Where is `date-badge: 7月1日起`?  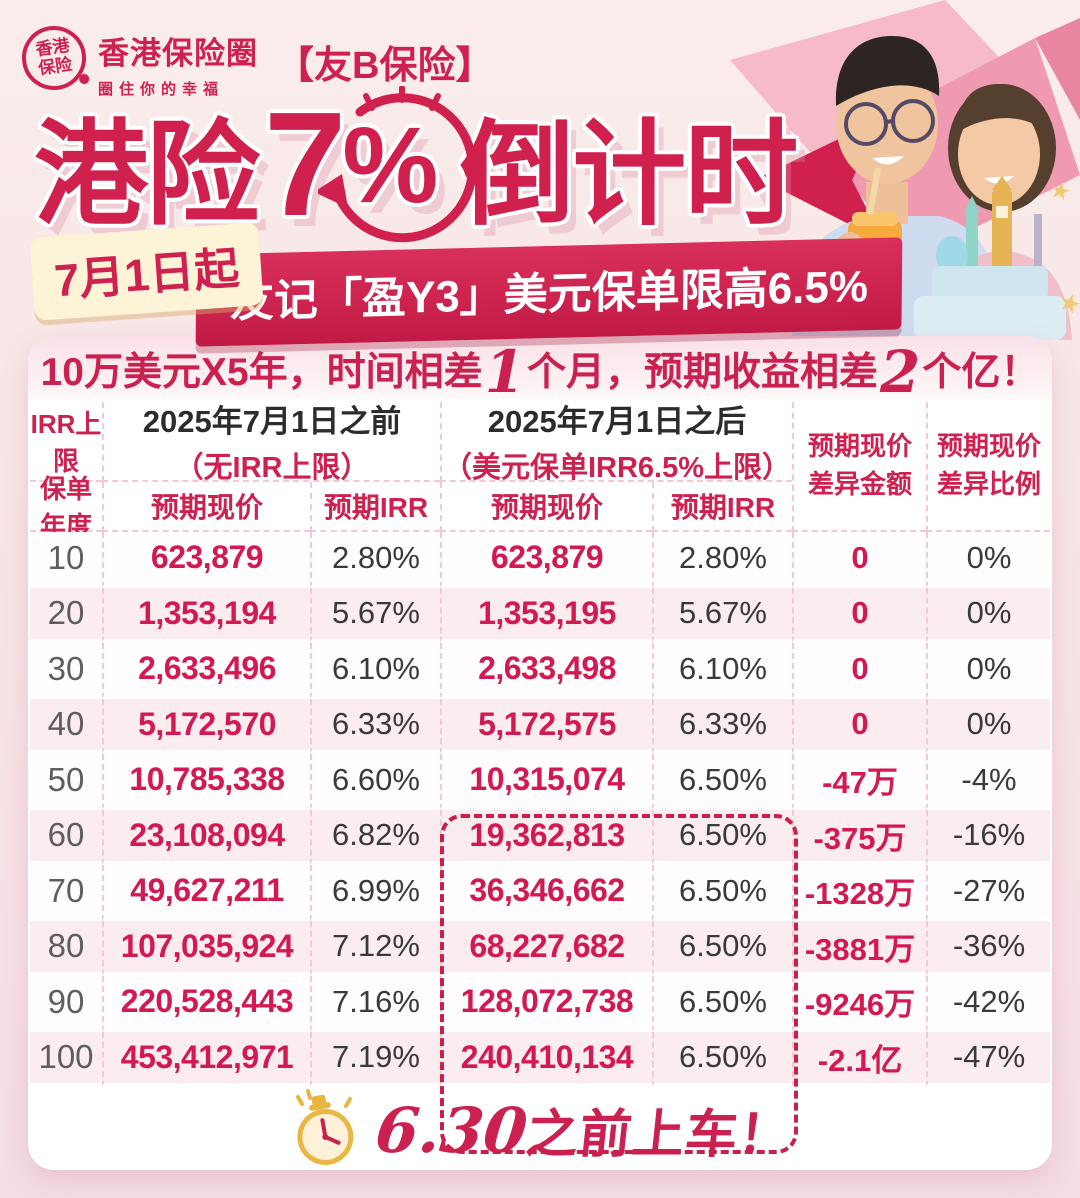
date-badge: 7月1日起 is located at coordinates (146, 271).